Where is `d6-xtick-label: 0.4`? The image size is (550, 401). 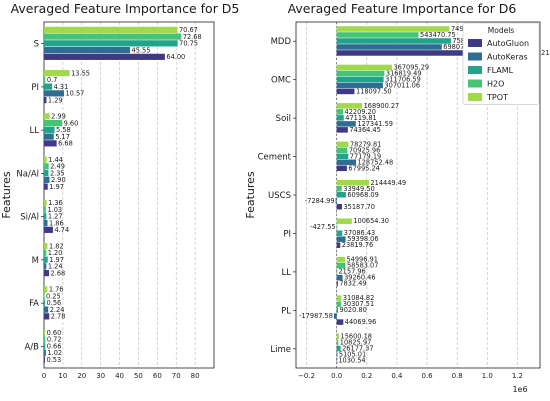
d6-xtick-label: 0.4 is located at coordinates (397, 376).